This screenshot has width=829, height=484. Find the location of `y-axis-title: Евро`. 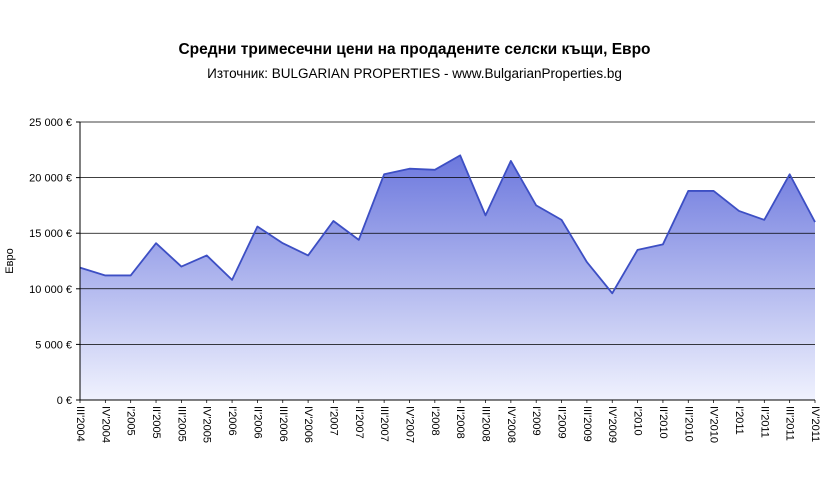

y-axis-title: Евро is located at coordinates (10, 260).